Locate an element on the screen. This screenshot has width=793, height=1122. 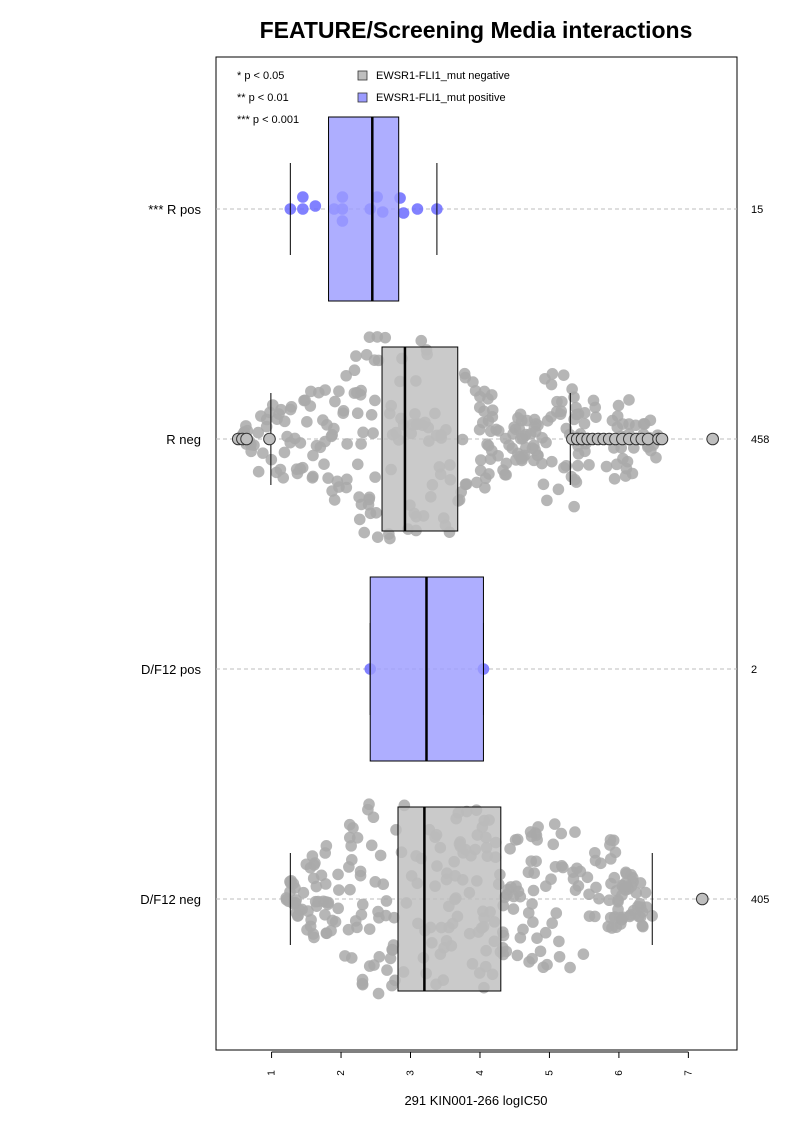
legend-significance: ** p < 0.01 is located at coordinates (263, 98).